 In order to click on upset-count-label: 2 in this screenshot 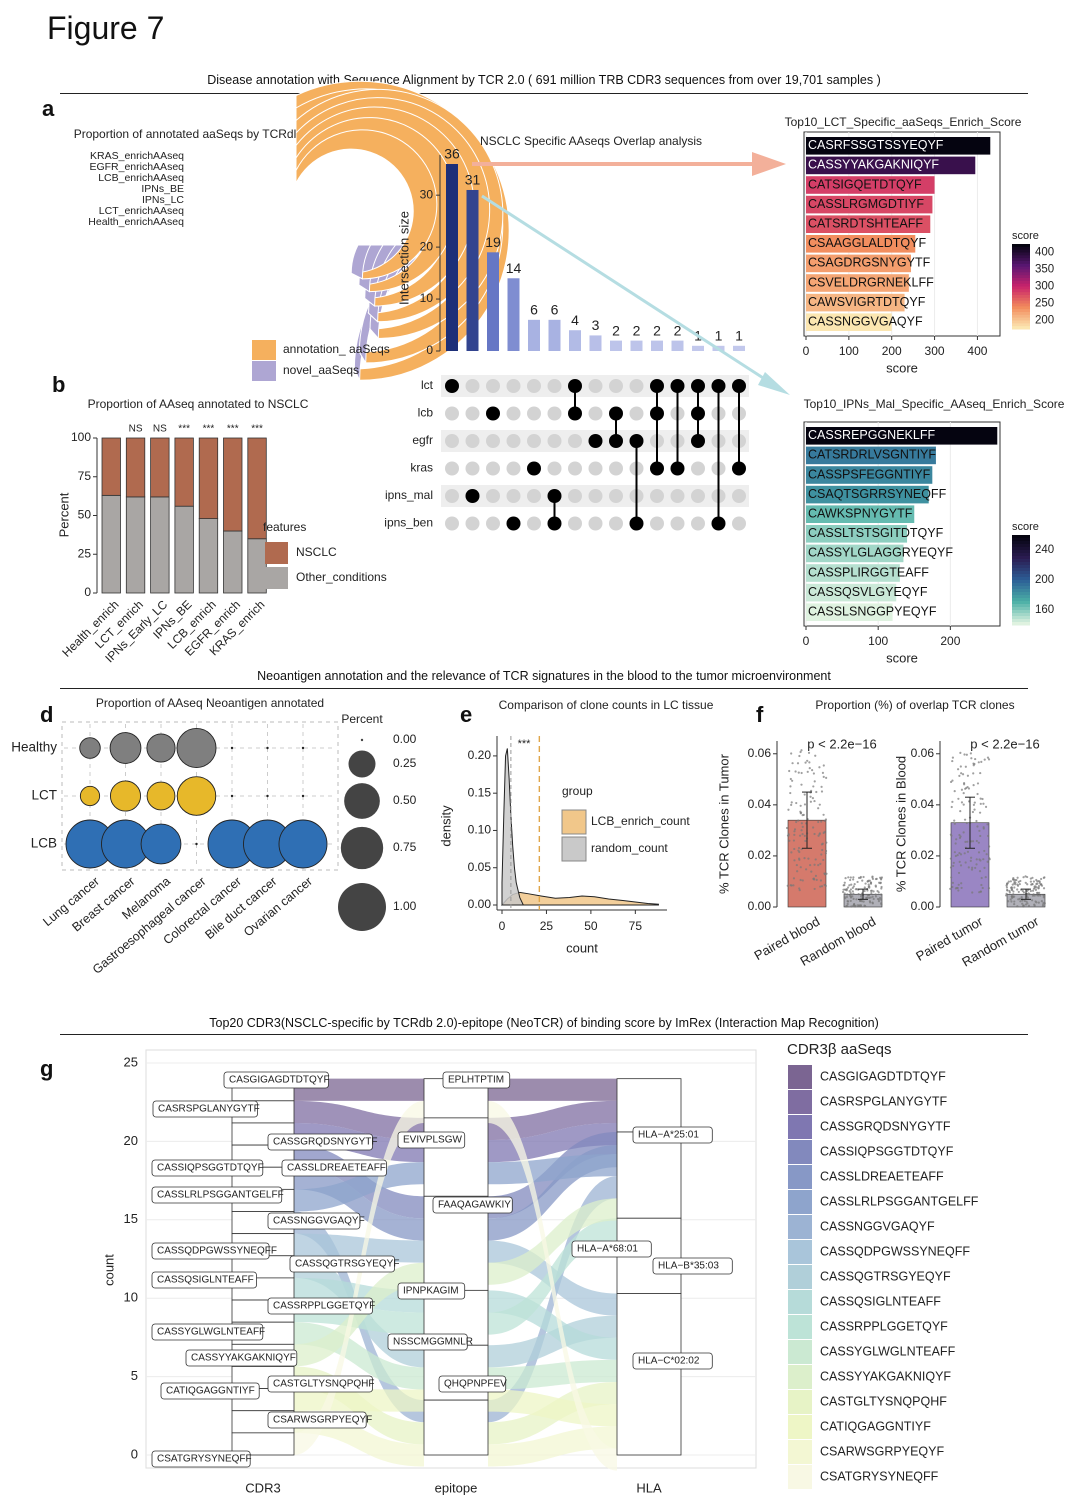, I will do `click(678, 330)`.